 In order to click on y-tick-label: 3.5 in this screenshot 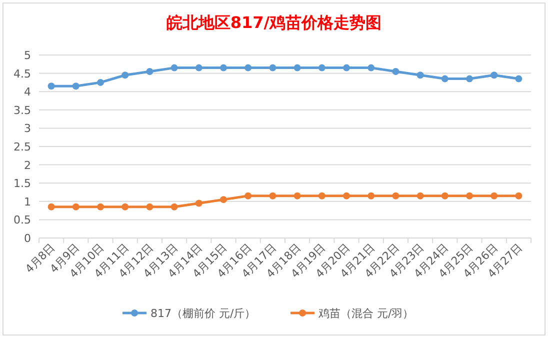, I will do `click(22, 110)`.